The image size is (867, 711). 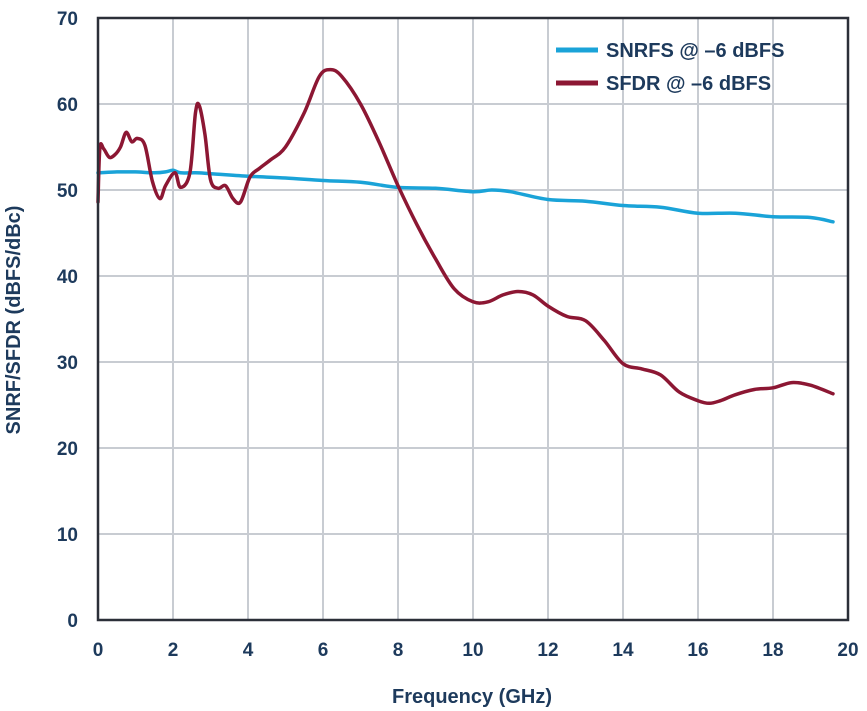 I want to click on x-tick-label: 8, so click(x=398, y=650).